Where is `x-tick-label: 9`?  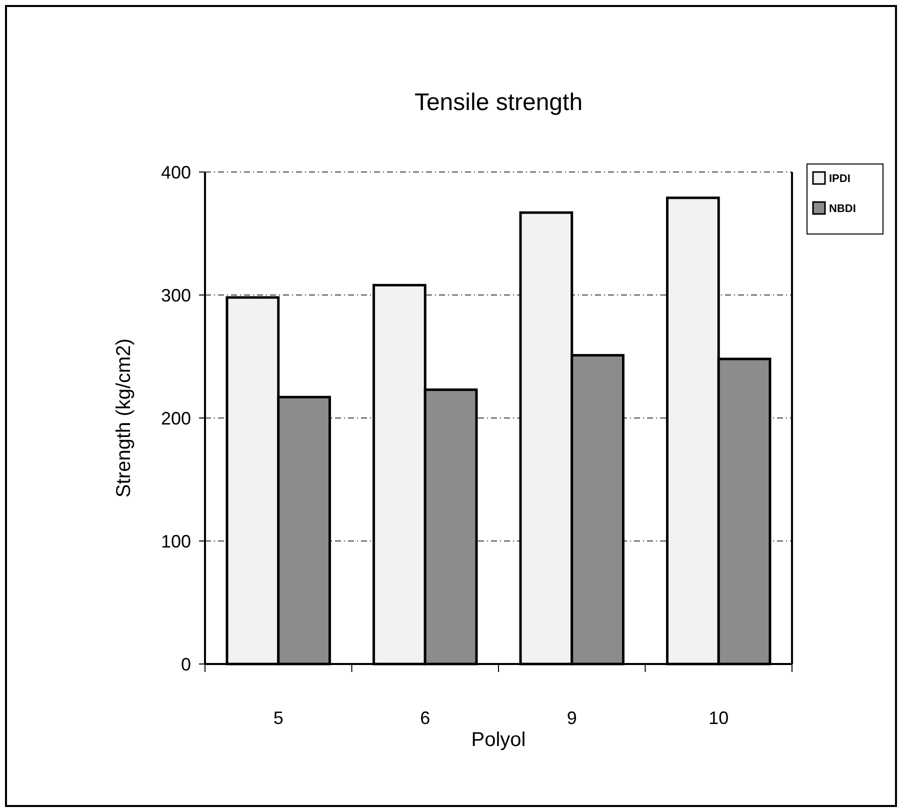
x-tick-label: 9 is located at coordinates (571, 718).